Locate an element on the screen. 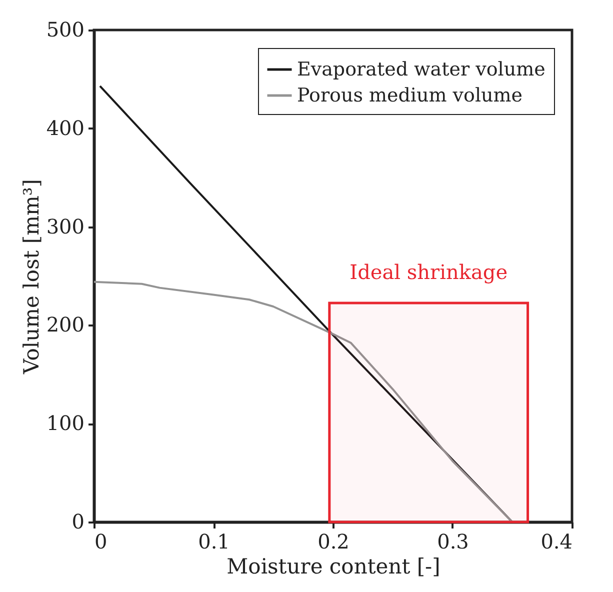 This screenshot has width=613, height=592. y-tick-label: 300 is located at coordinates (65, 226).